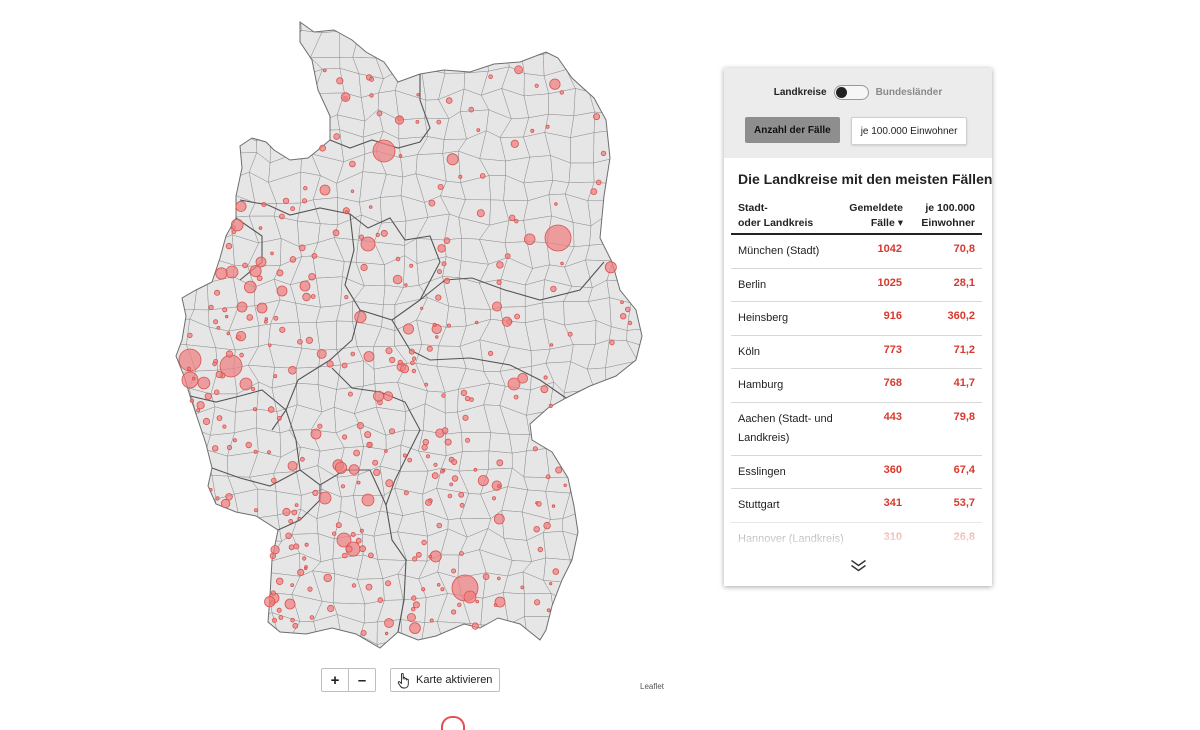  Describe the element at coordinates (858, 566) in the screenshot. I see `double-chevron-down-icon` at that location.